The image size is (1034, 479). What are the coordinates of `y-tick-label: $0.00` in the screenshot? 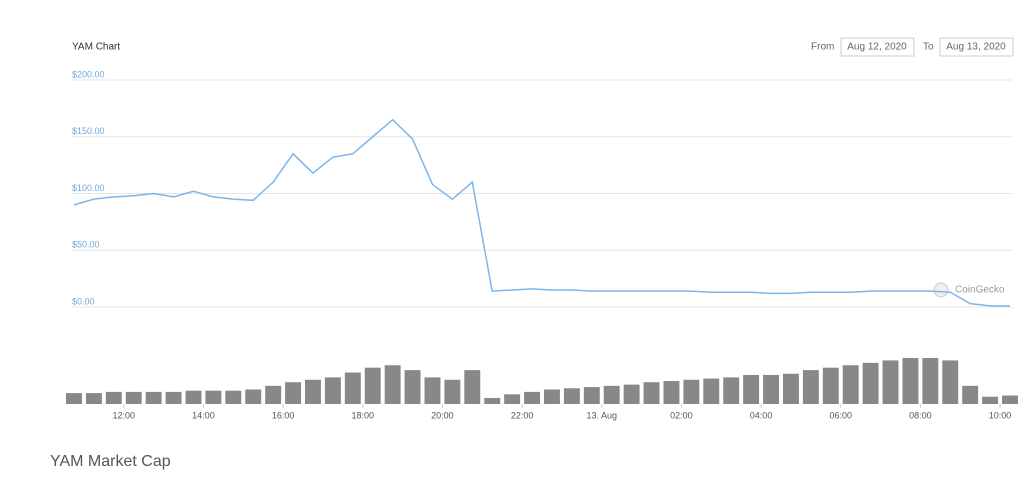 It's located at (83, 301).